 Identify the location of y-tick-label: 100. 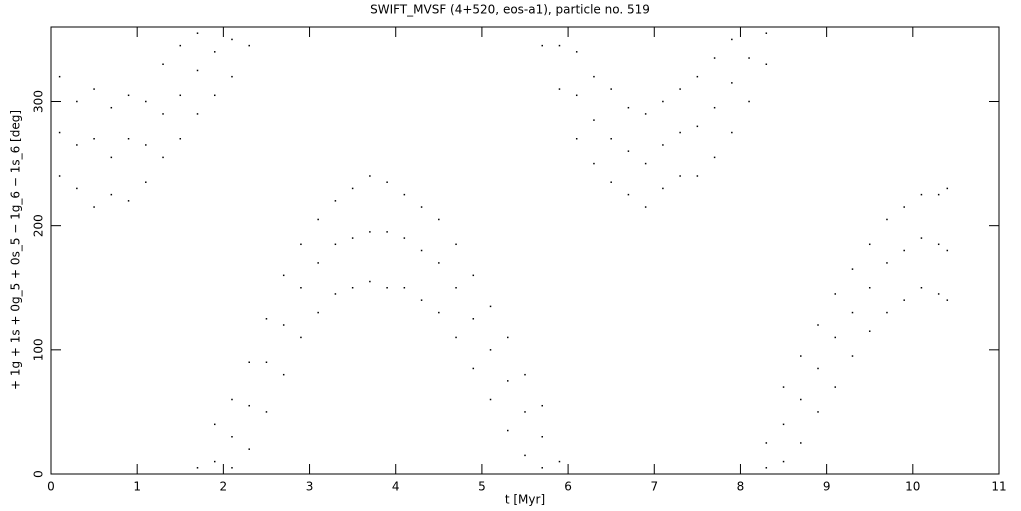
(39, 349).